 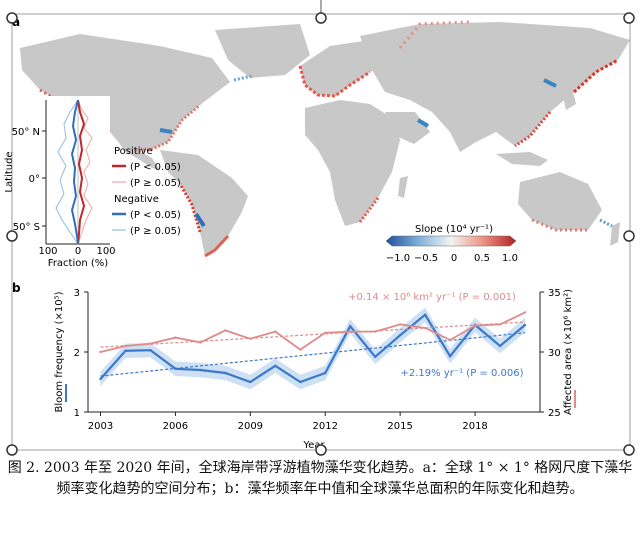 What do you see at coordinates (77, 293) in the screenshot?
I see `left-tick-label: 3` at bounding box center [77, 293].